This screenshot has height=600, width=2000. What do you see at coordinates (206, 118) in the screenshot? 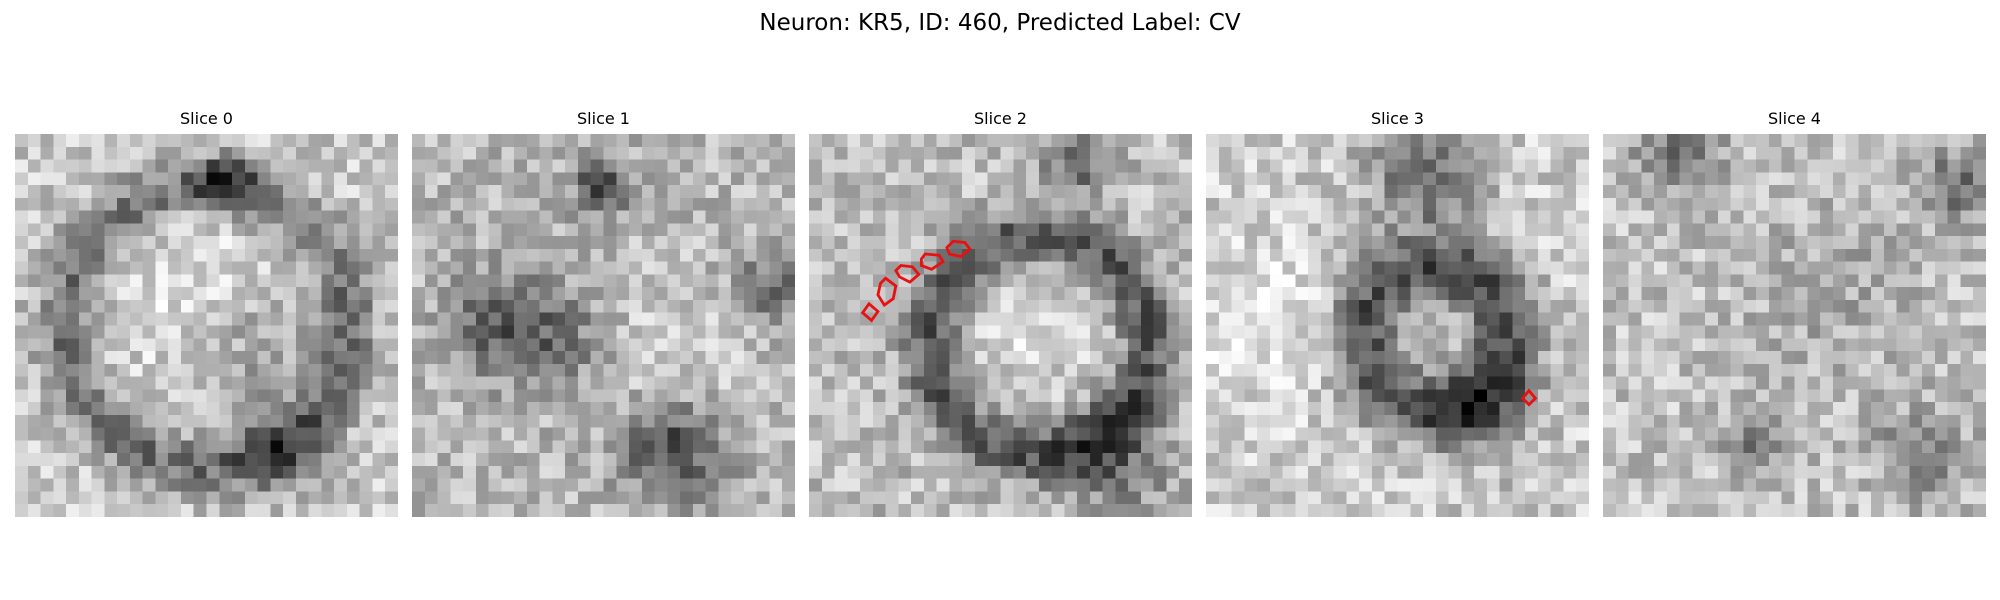
I see `slice-title-0: Slice 0` at bounding box center [206, 118].